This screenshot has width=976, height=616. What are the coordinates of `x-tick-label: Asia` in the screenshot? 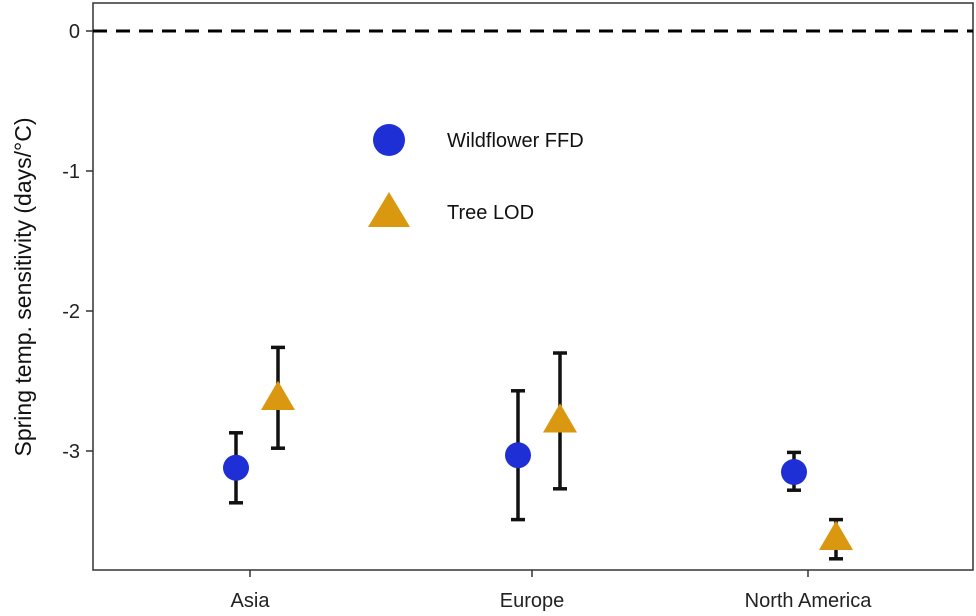 It's located at (251, 601).